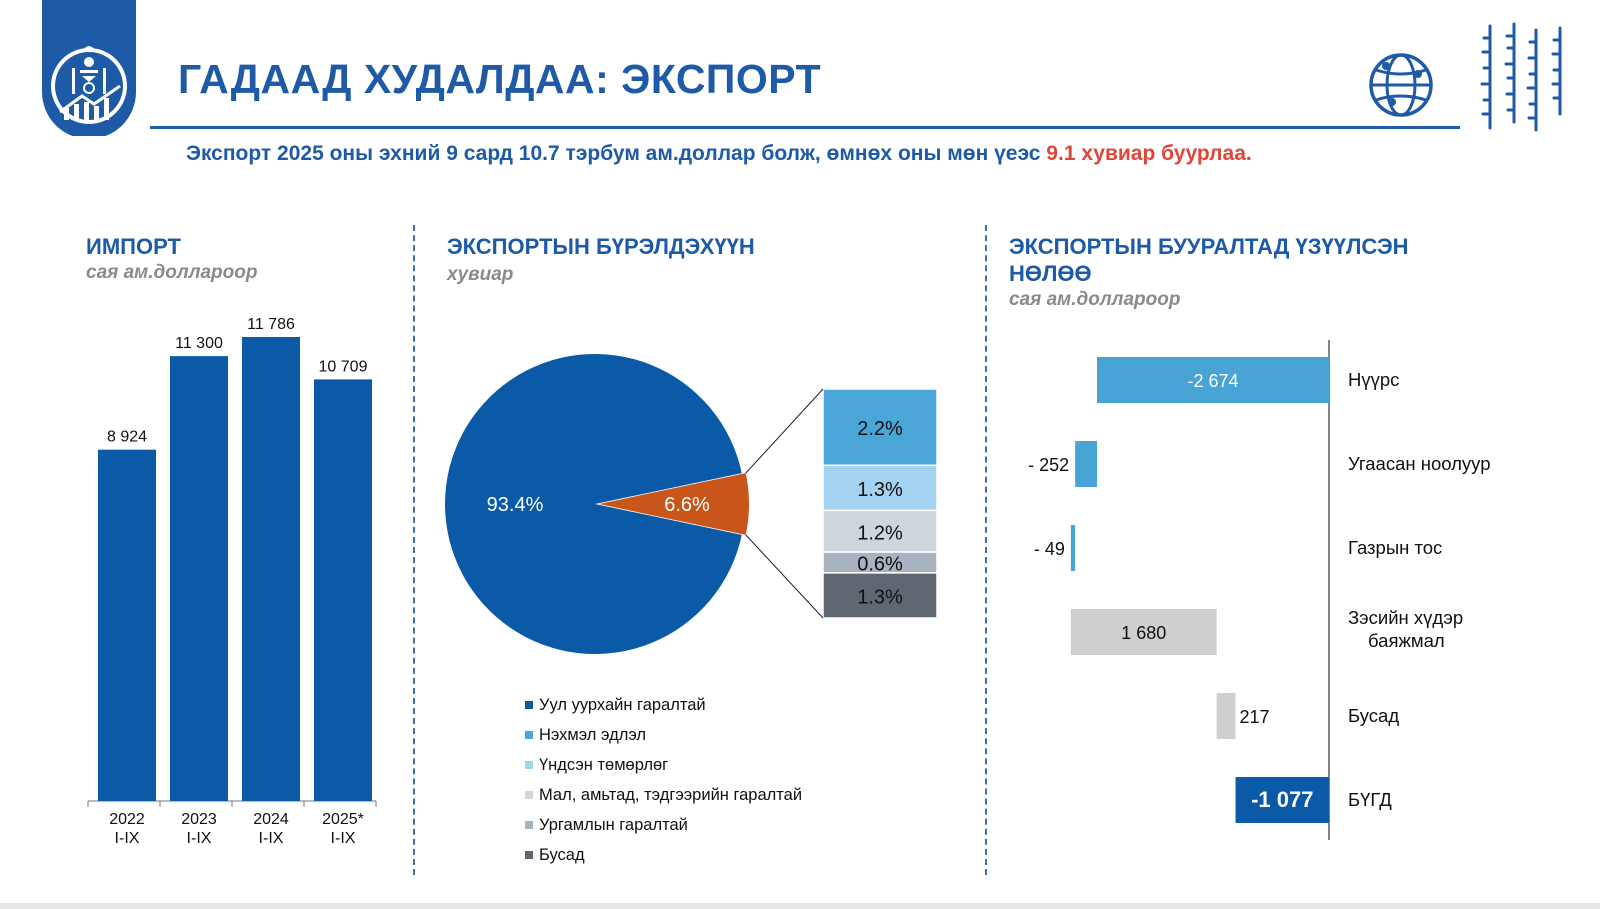 This screenshot has width=1600, height=909. I want to click on x-tick-label: 2025* I-IX, so click(343, 829).